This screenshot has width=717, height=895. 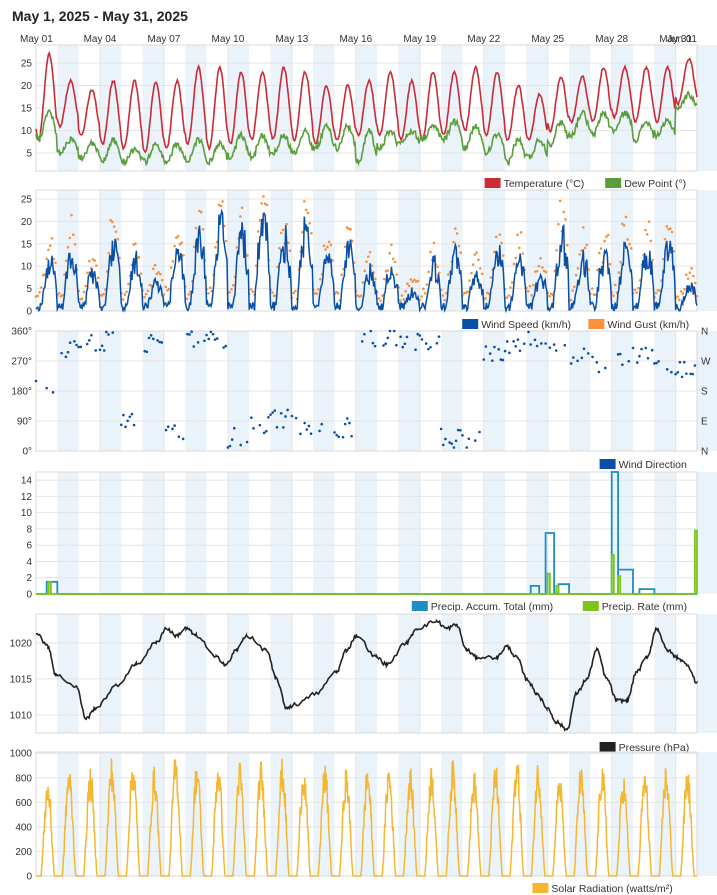 What do you see at coordinates (27, 481) in the screenshot?
I see `y-tick-label: 14` at bounding box center [27, 481].